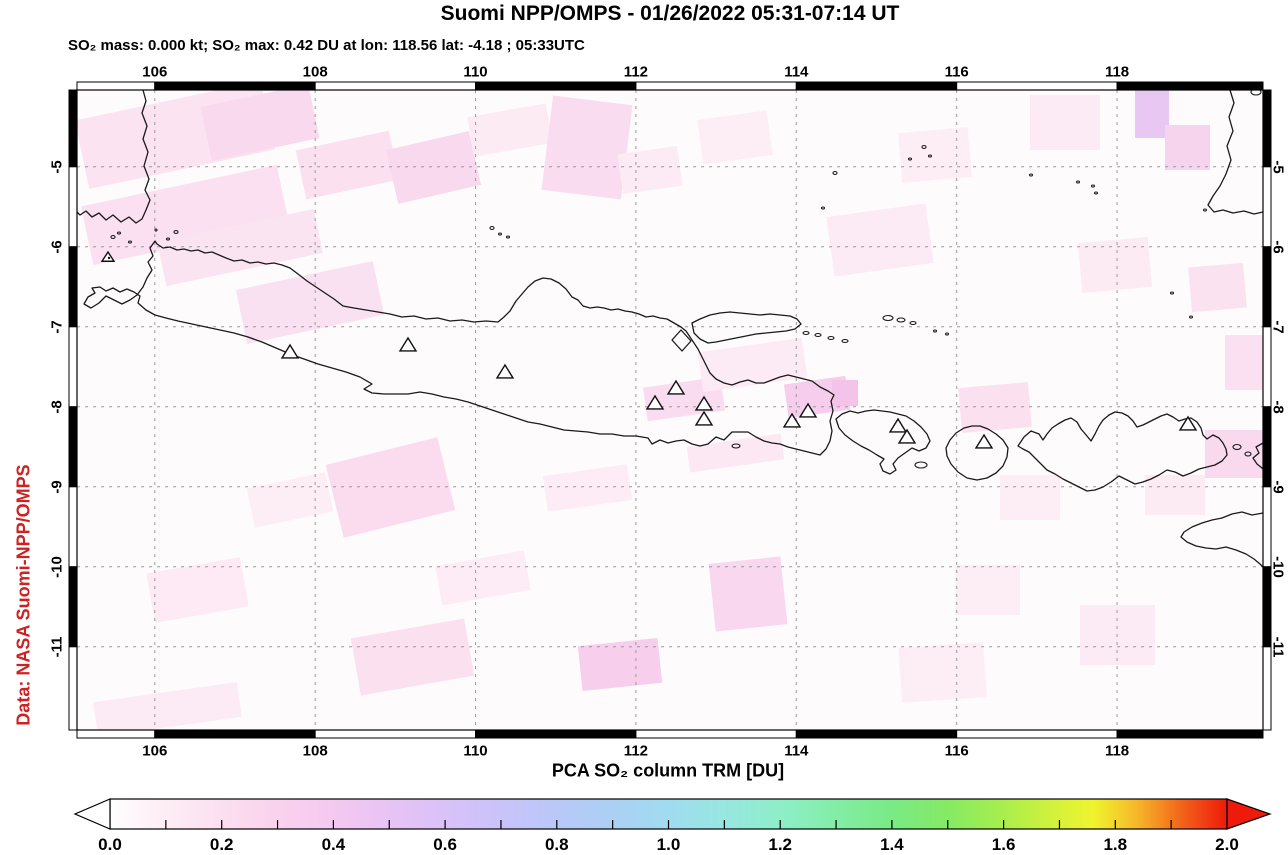  Describe the element at coordinates (1003, 844) in the screenshot. I see `colorbar-tick-label: 1.6` at that location.